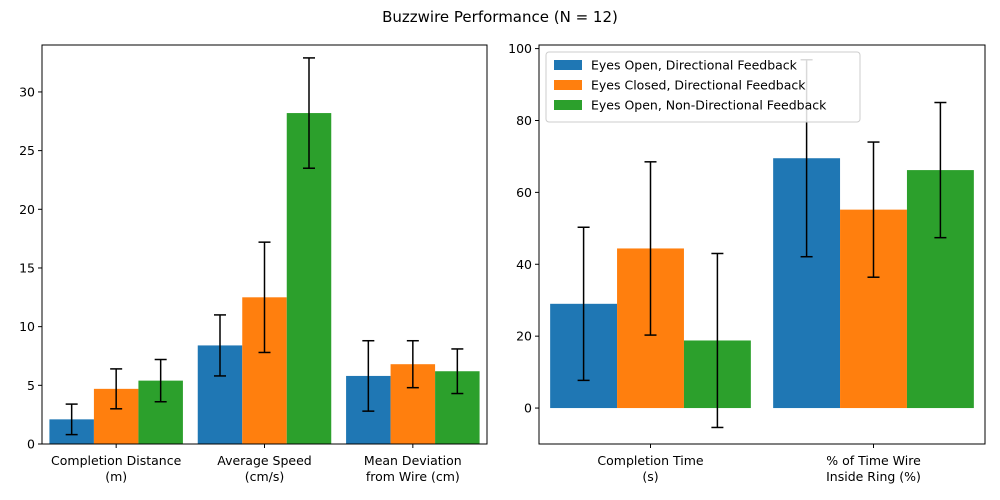 The height and width of the screenshot is (500, 1000). I want to click on x-tick-label: % of Time Wire Inside Ring (%), so click(873, 468).